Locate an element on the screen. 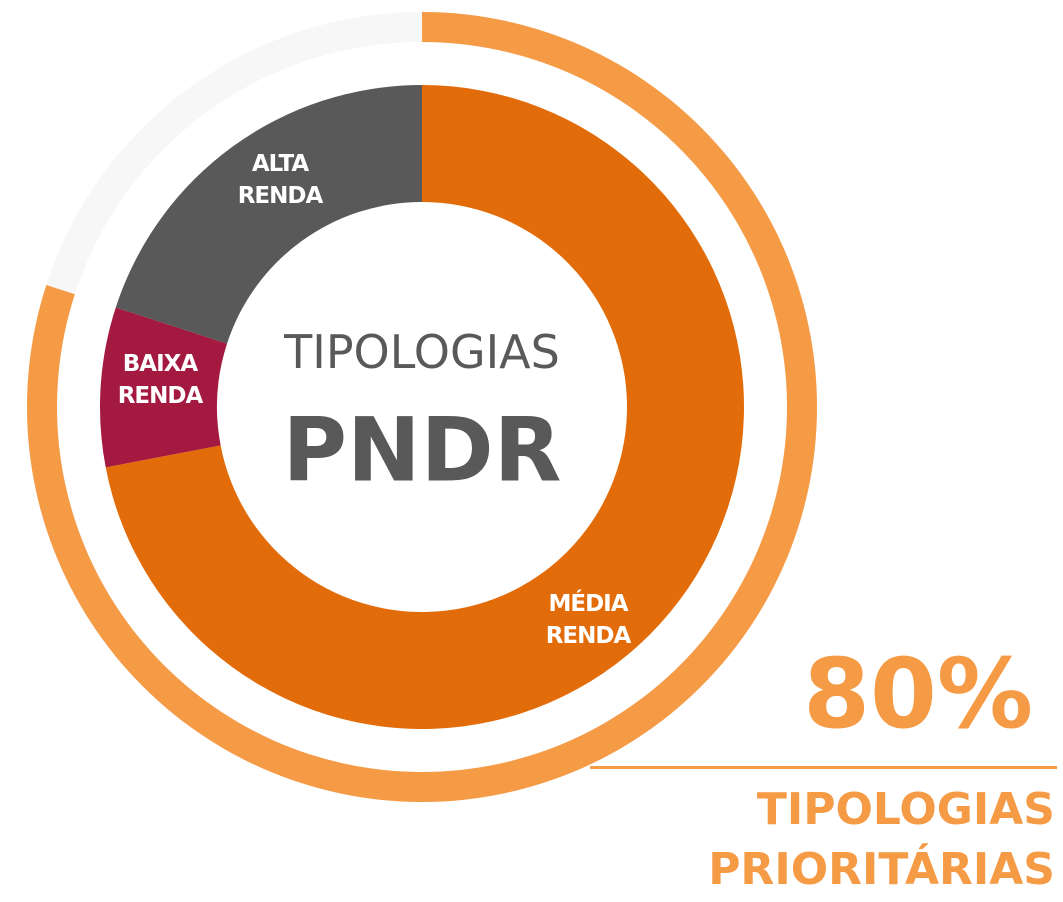  segment-label: ALTA RENDA is located at coordinates (280, 180).